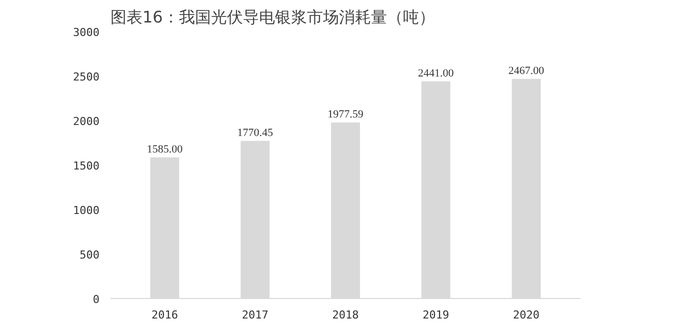  What do you see at coordinates (346, 114) in the screenshot?
I see `data-label: 1977.59` at bounding box center [346, 114].